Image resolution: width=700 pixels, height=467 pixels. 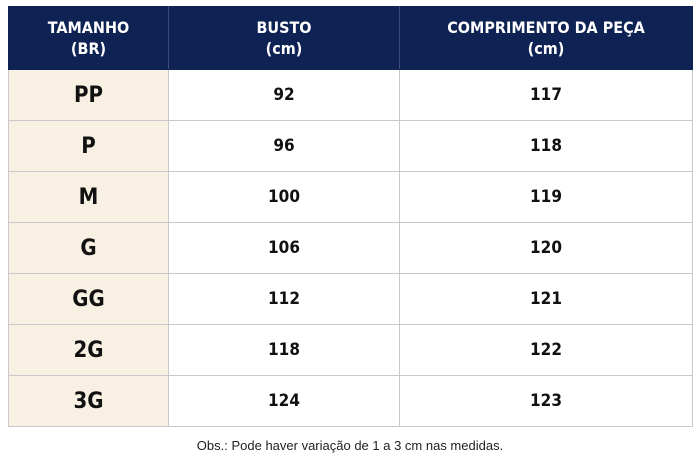 What do you see at coordinates (546, 27) in the screenshot?
I see `header-length-title: COMPRIMENTO DA PEÇA` at bounding box center [546, 27].